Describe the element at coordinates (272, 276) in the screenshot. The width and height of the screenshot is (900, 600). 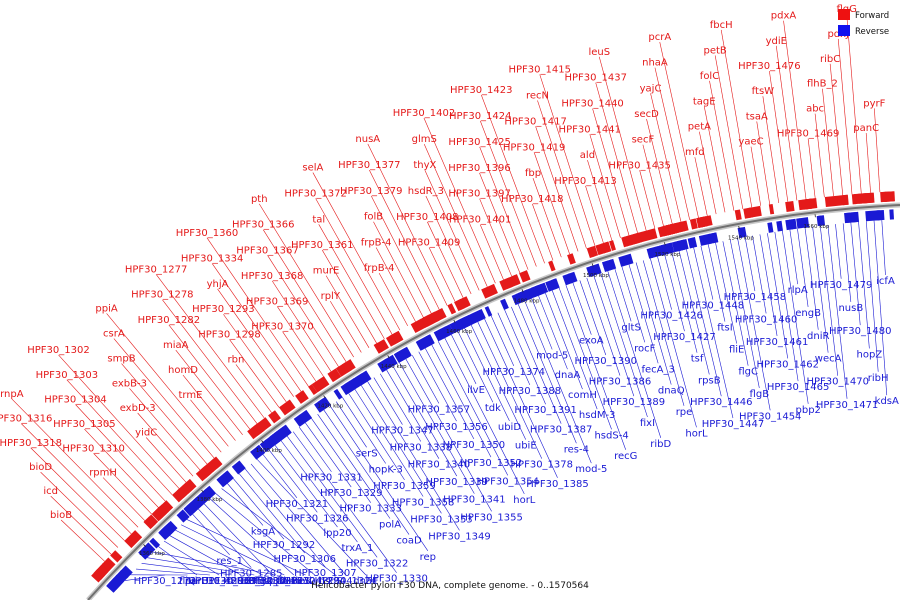
I see `forward-gene-label: HPF30_1368` at that location.